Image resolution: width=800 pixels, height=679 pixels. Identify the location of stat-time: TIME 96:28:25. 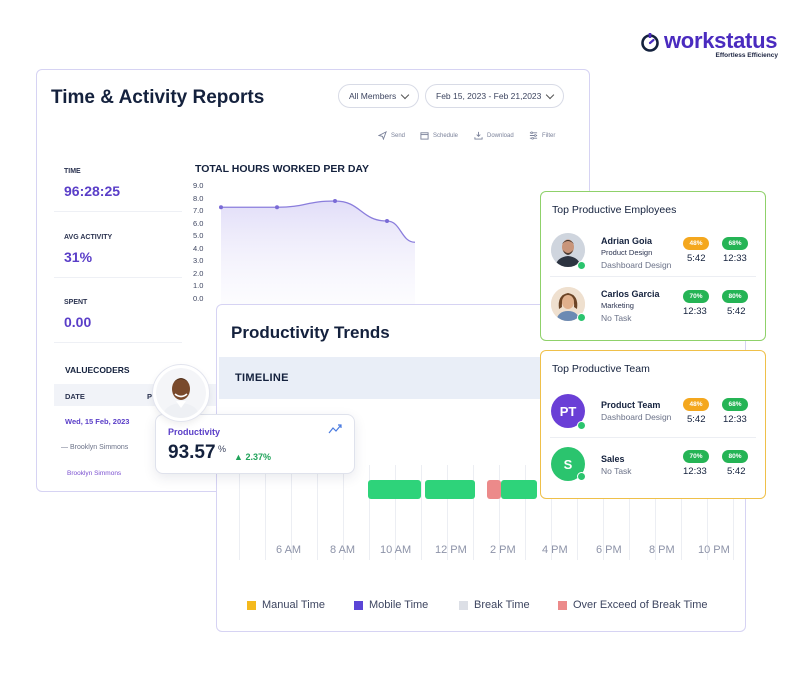
(118, 184).